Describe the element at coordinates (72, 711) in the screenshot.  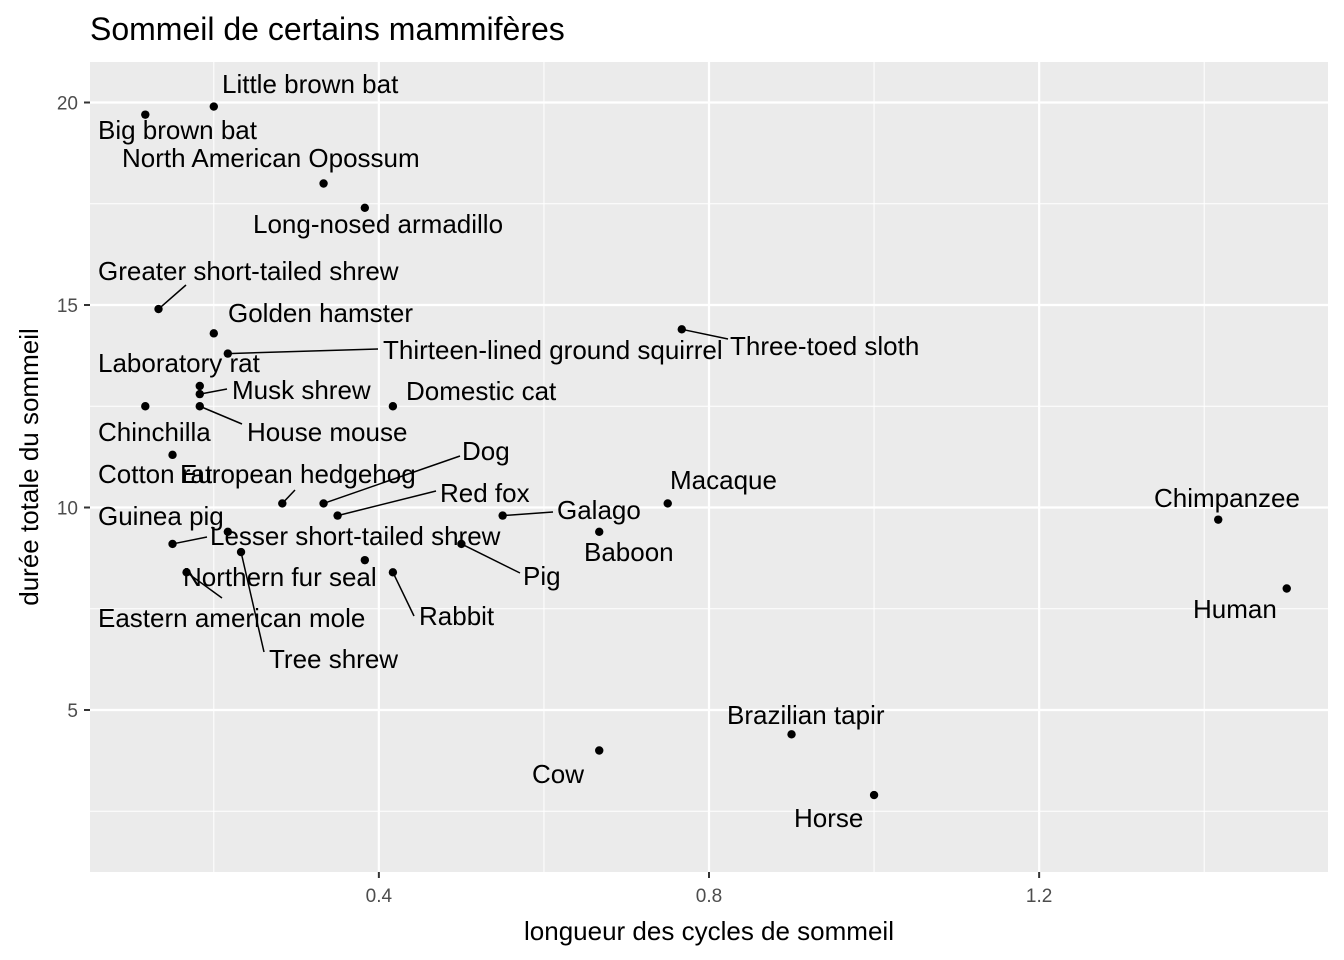
I see `y-tick-label: 5` at that location.